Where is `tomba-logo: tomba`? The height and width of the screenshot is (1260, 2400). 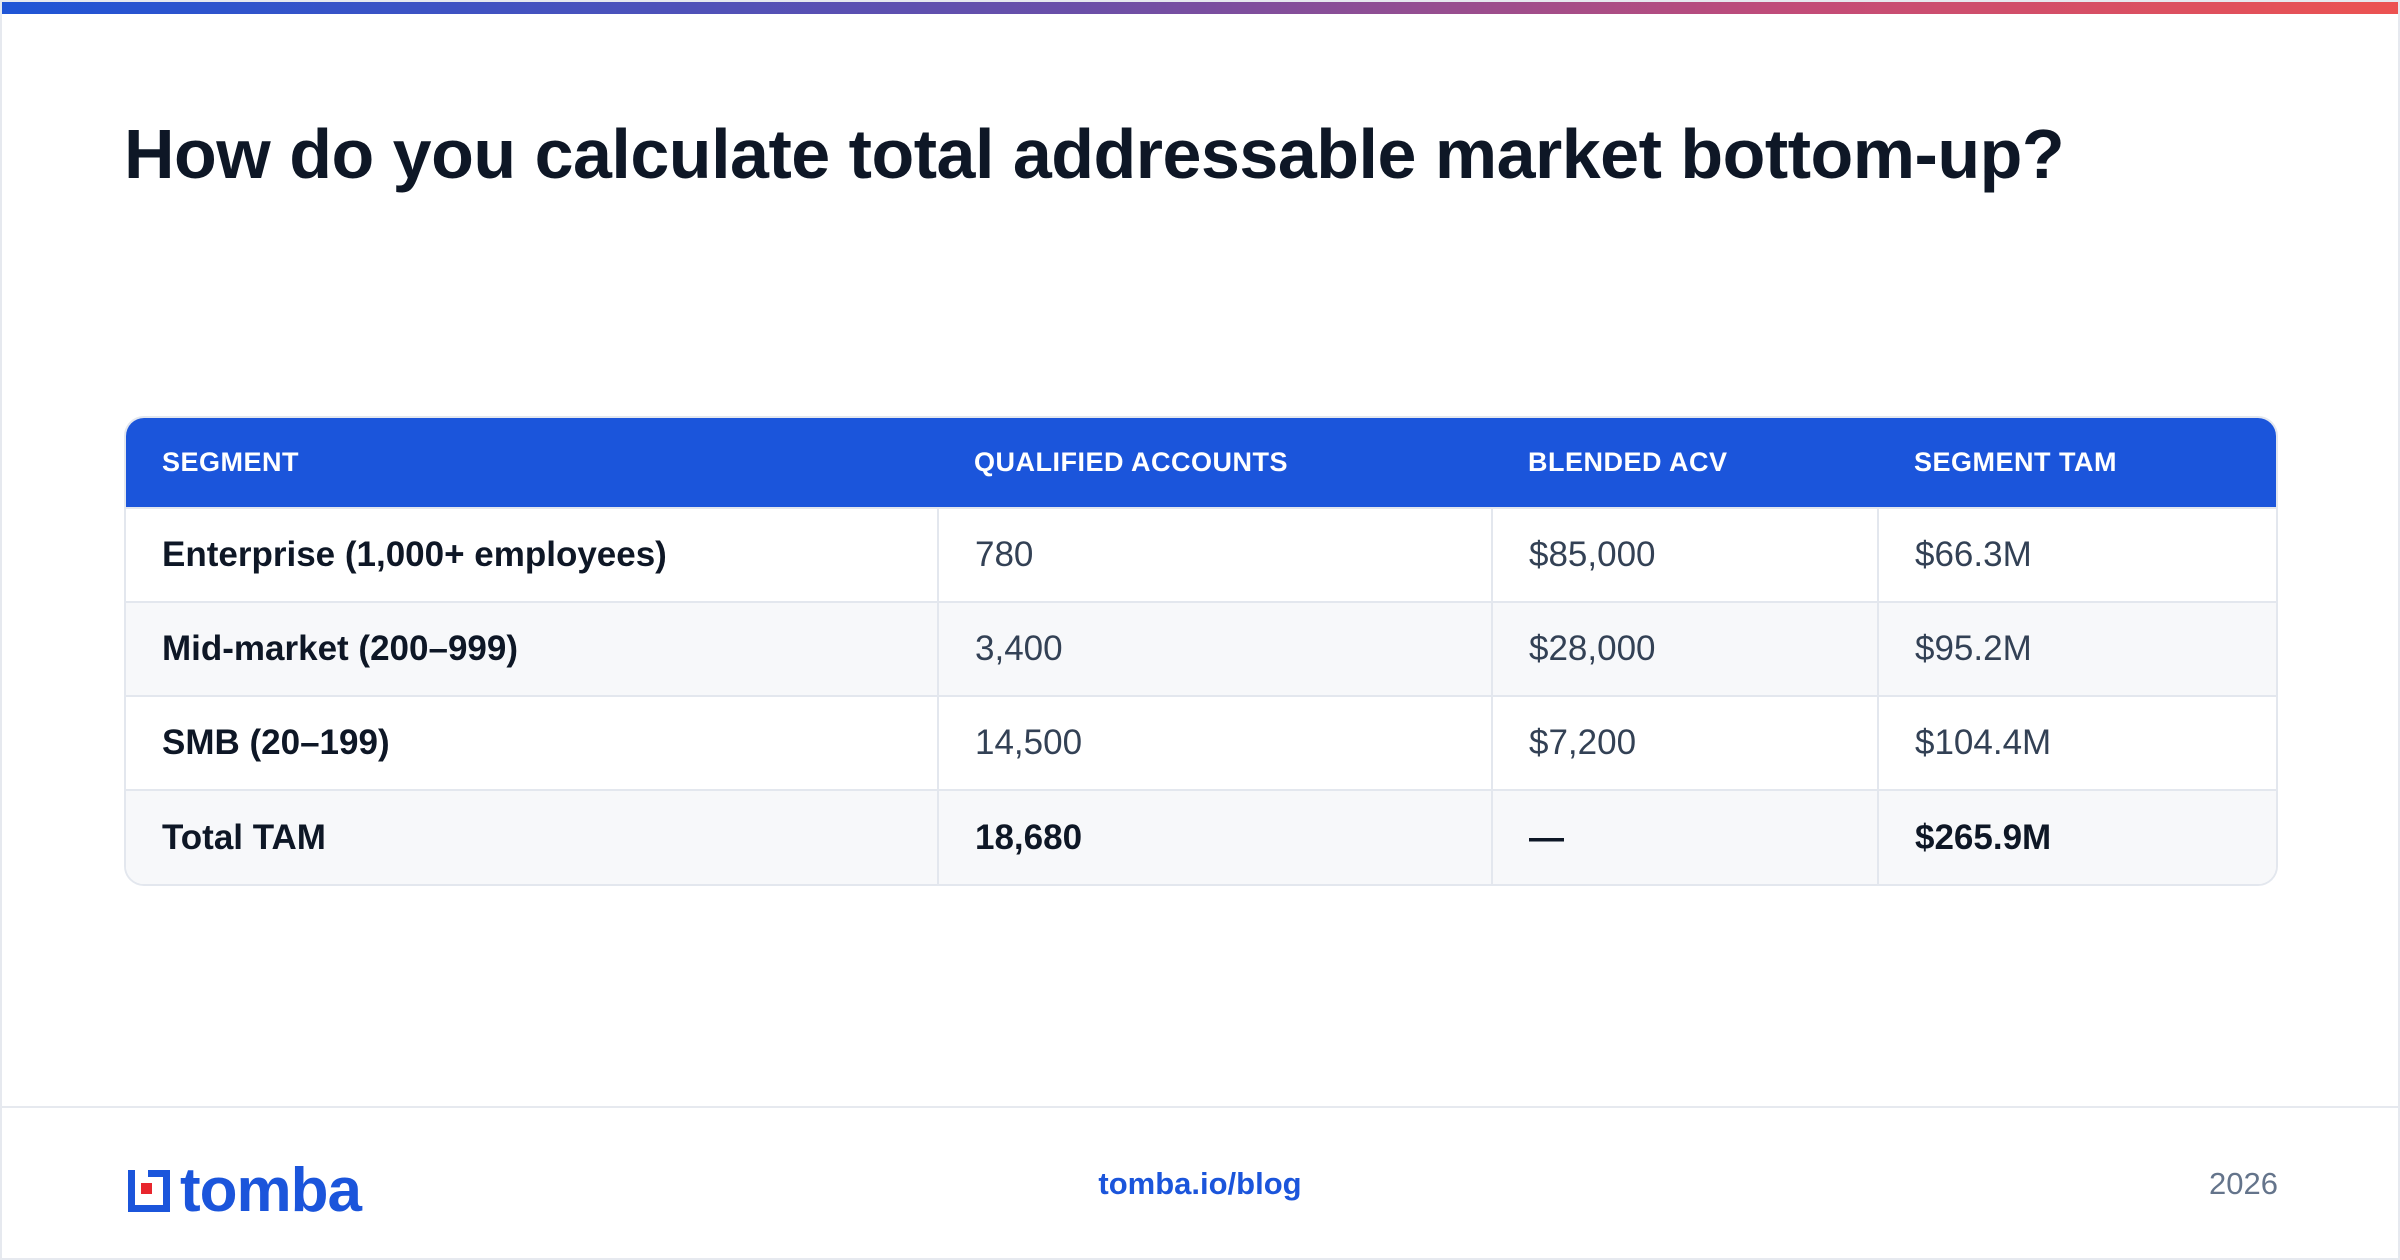
tomba-logo: tomba is located at coordinates (243, 1190).